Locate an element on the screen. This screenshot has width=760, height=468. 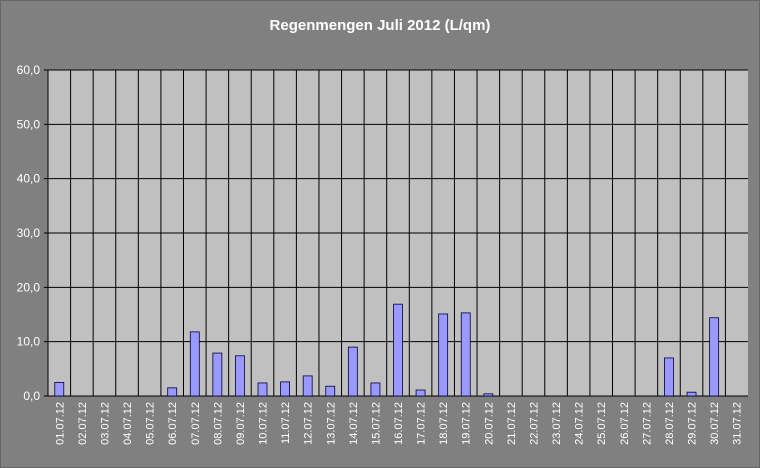
x-tick-label: 02.07.12 is located at coordinates (83, 423).